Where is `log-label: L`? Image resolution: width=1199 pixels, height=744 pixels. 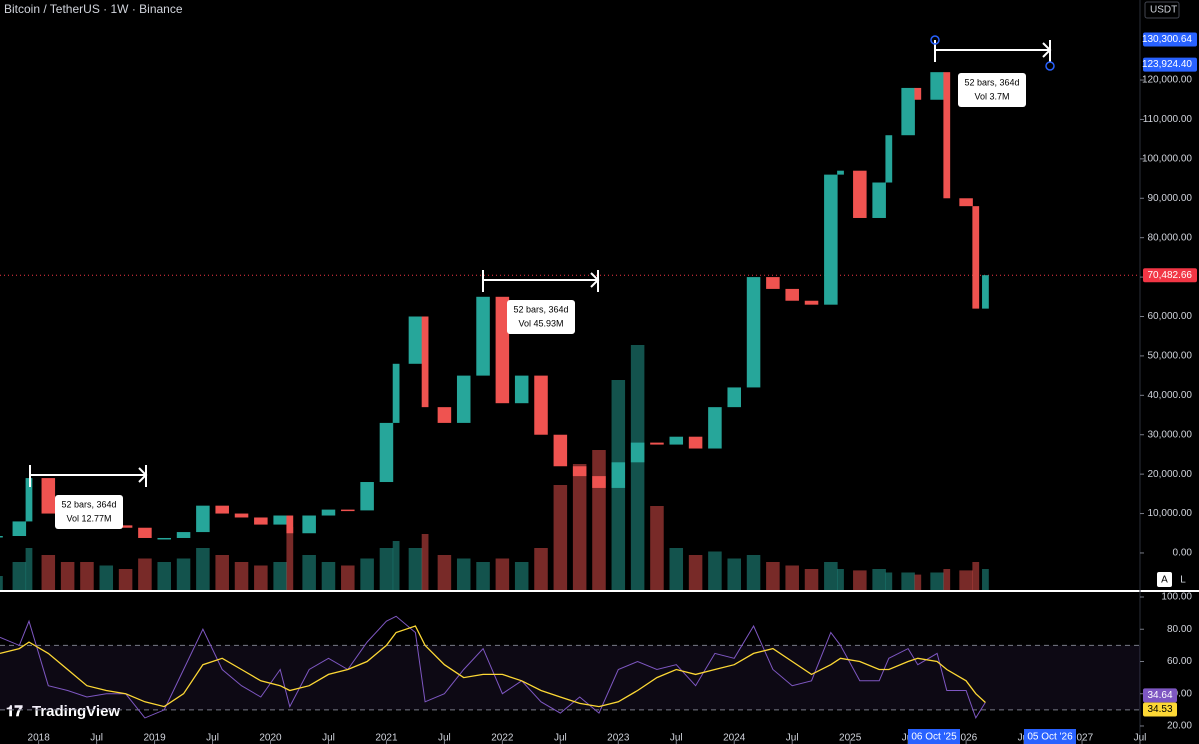
log-label: L is located at coordinates (1183, 580).